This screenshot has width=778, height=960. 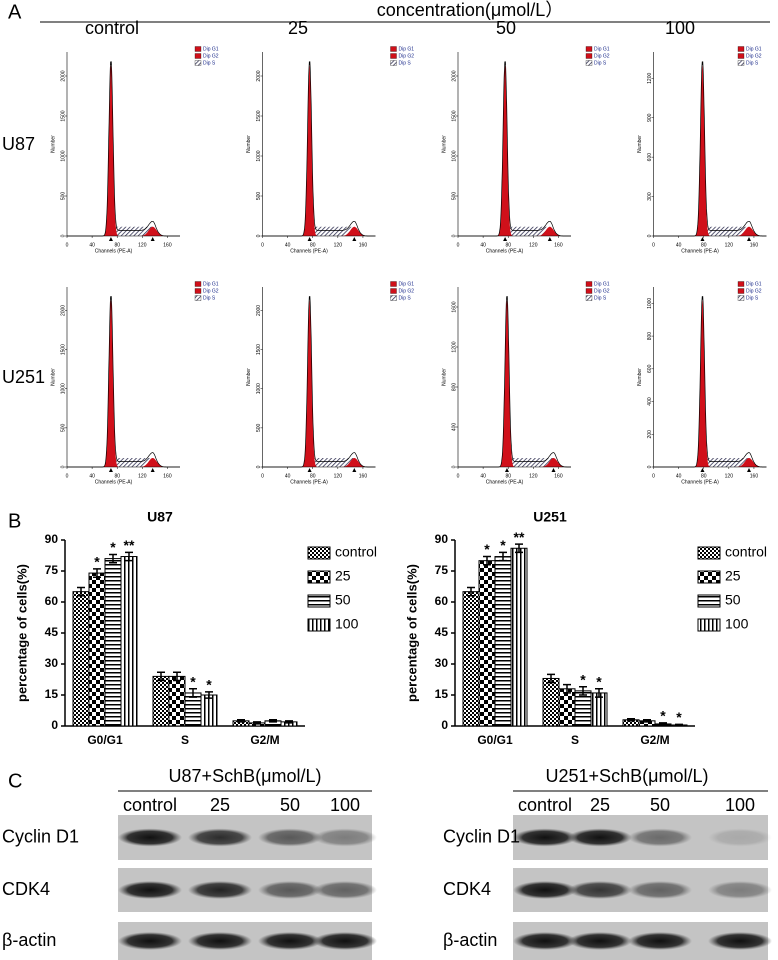 What do you see at coordinates (627, 776) in the screenshot?
I see `blot-title: U251+SchB(μmol/L)` at bounding box center [627, 776].